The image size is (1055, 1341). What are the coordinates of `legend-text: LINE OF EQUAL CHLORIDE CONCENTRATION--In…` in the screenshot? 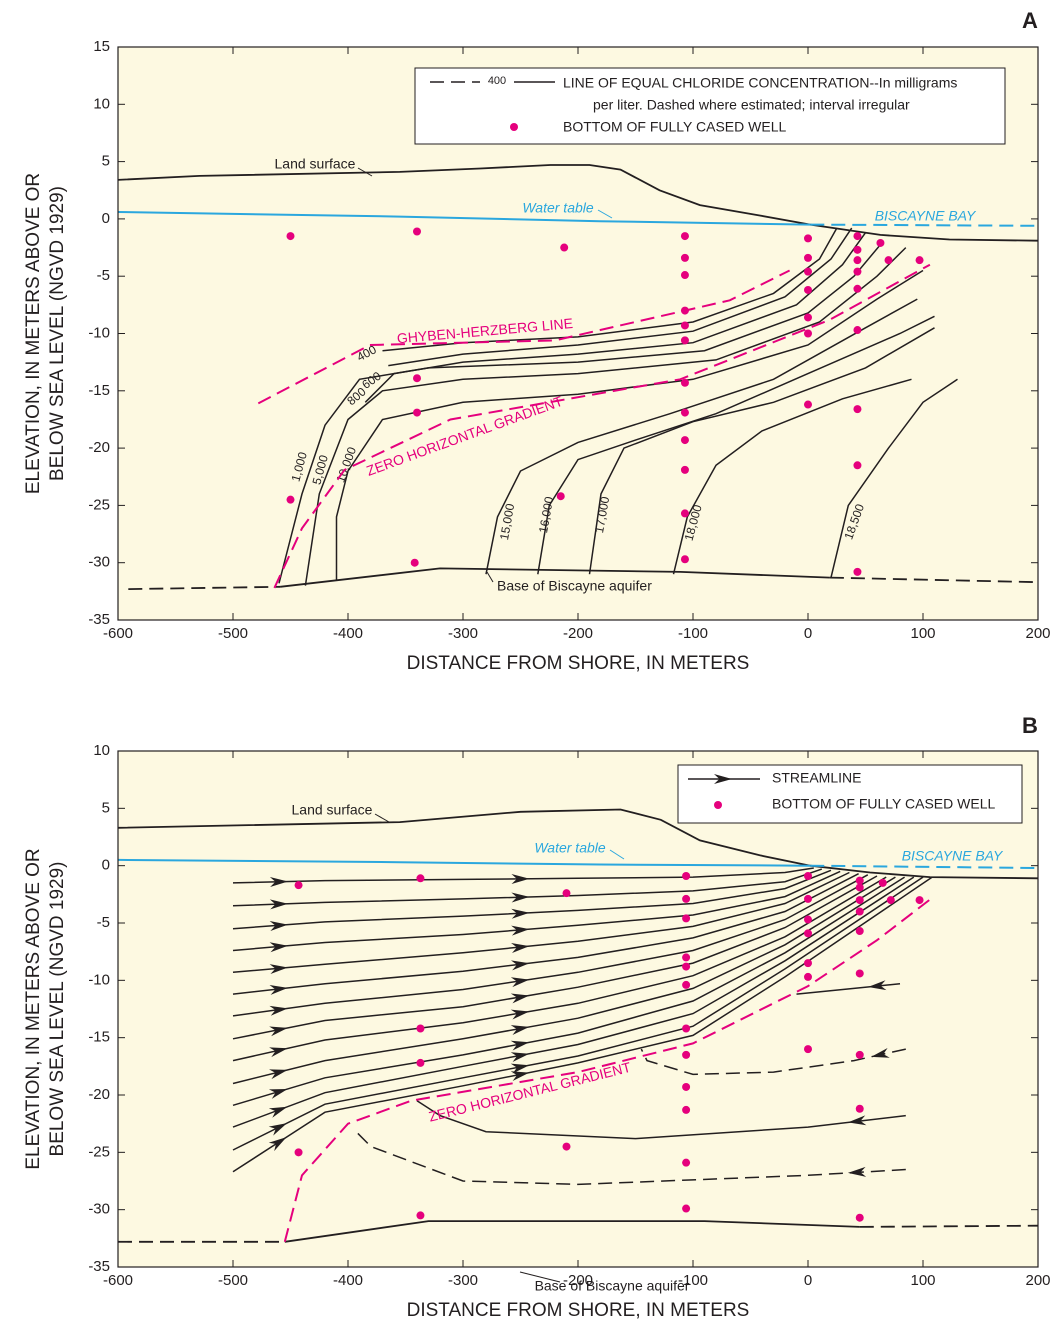 It's located at (760, 83).